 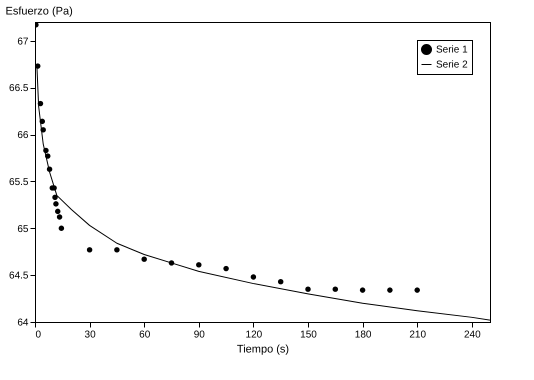 I want to click on y-tick-label: 66.5, so click(x=19, y=88).